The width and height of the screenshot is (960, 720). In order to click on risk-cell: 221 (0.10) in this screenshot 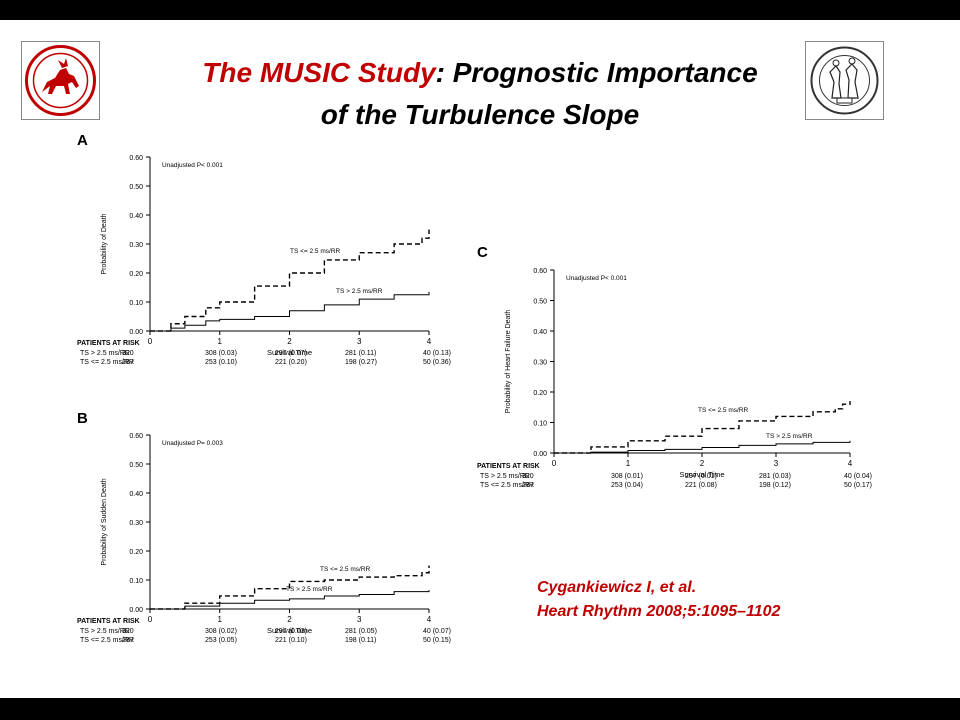, I will do `click(291, 640)`.